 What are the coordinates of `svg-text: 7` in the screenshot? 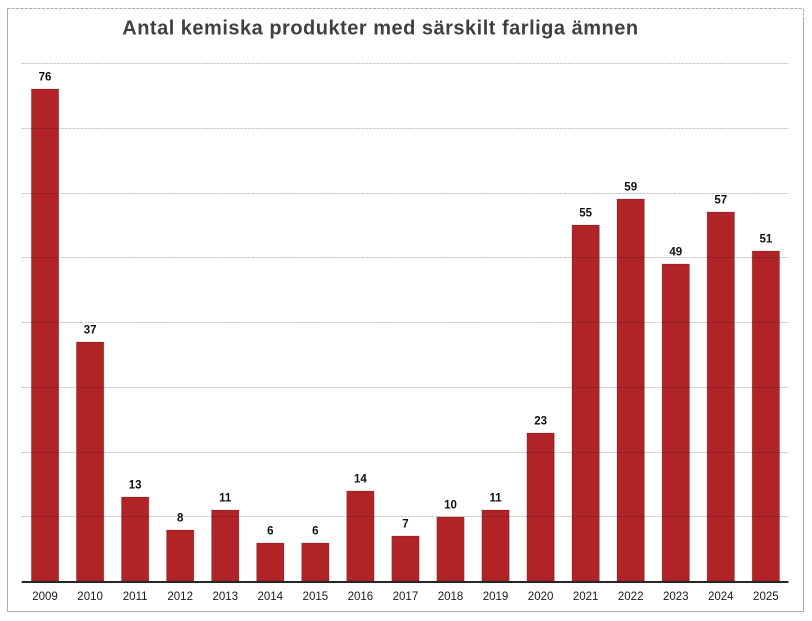 It's located at (405, 524).